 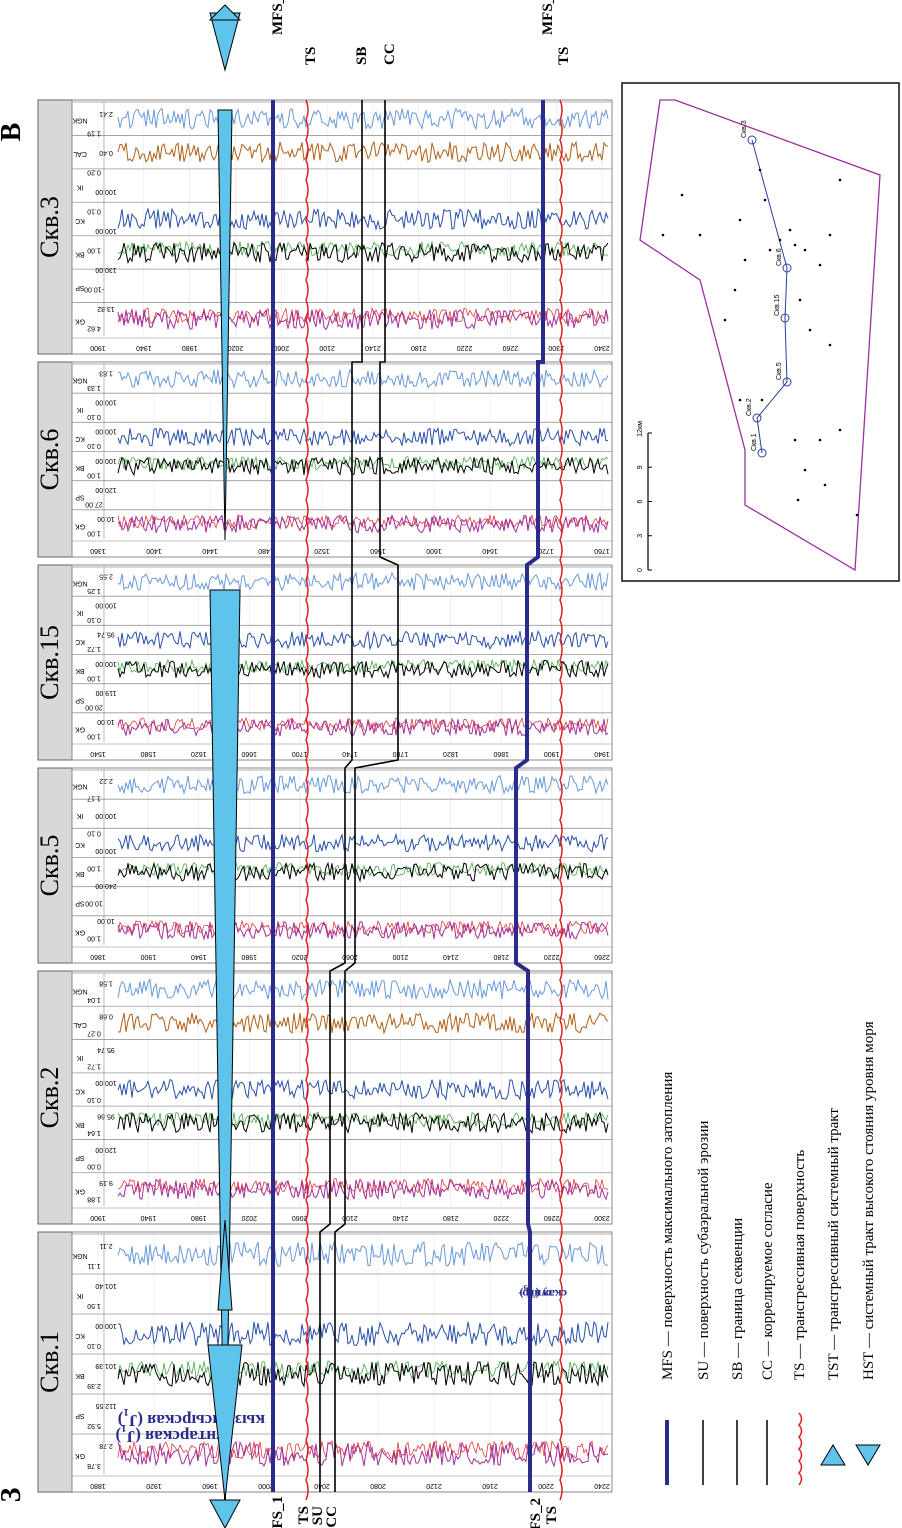 What do you see at coordinates (640, 536) in the screenshot?
I see `map-scale-label: 3` at bounding box center [640, 536].